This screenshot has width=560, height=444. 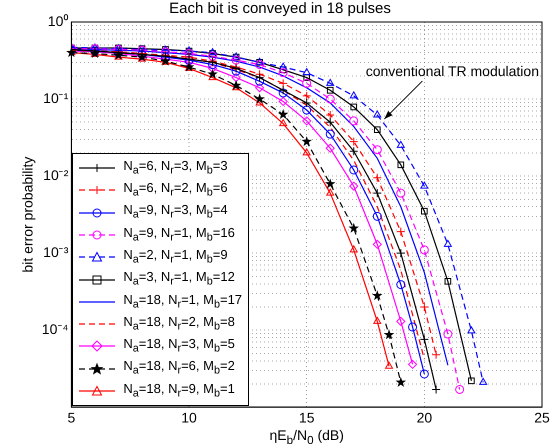 I want to click on y-tick-label: 10⁻³, so click(x=56, y=252).